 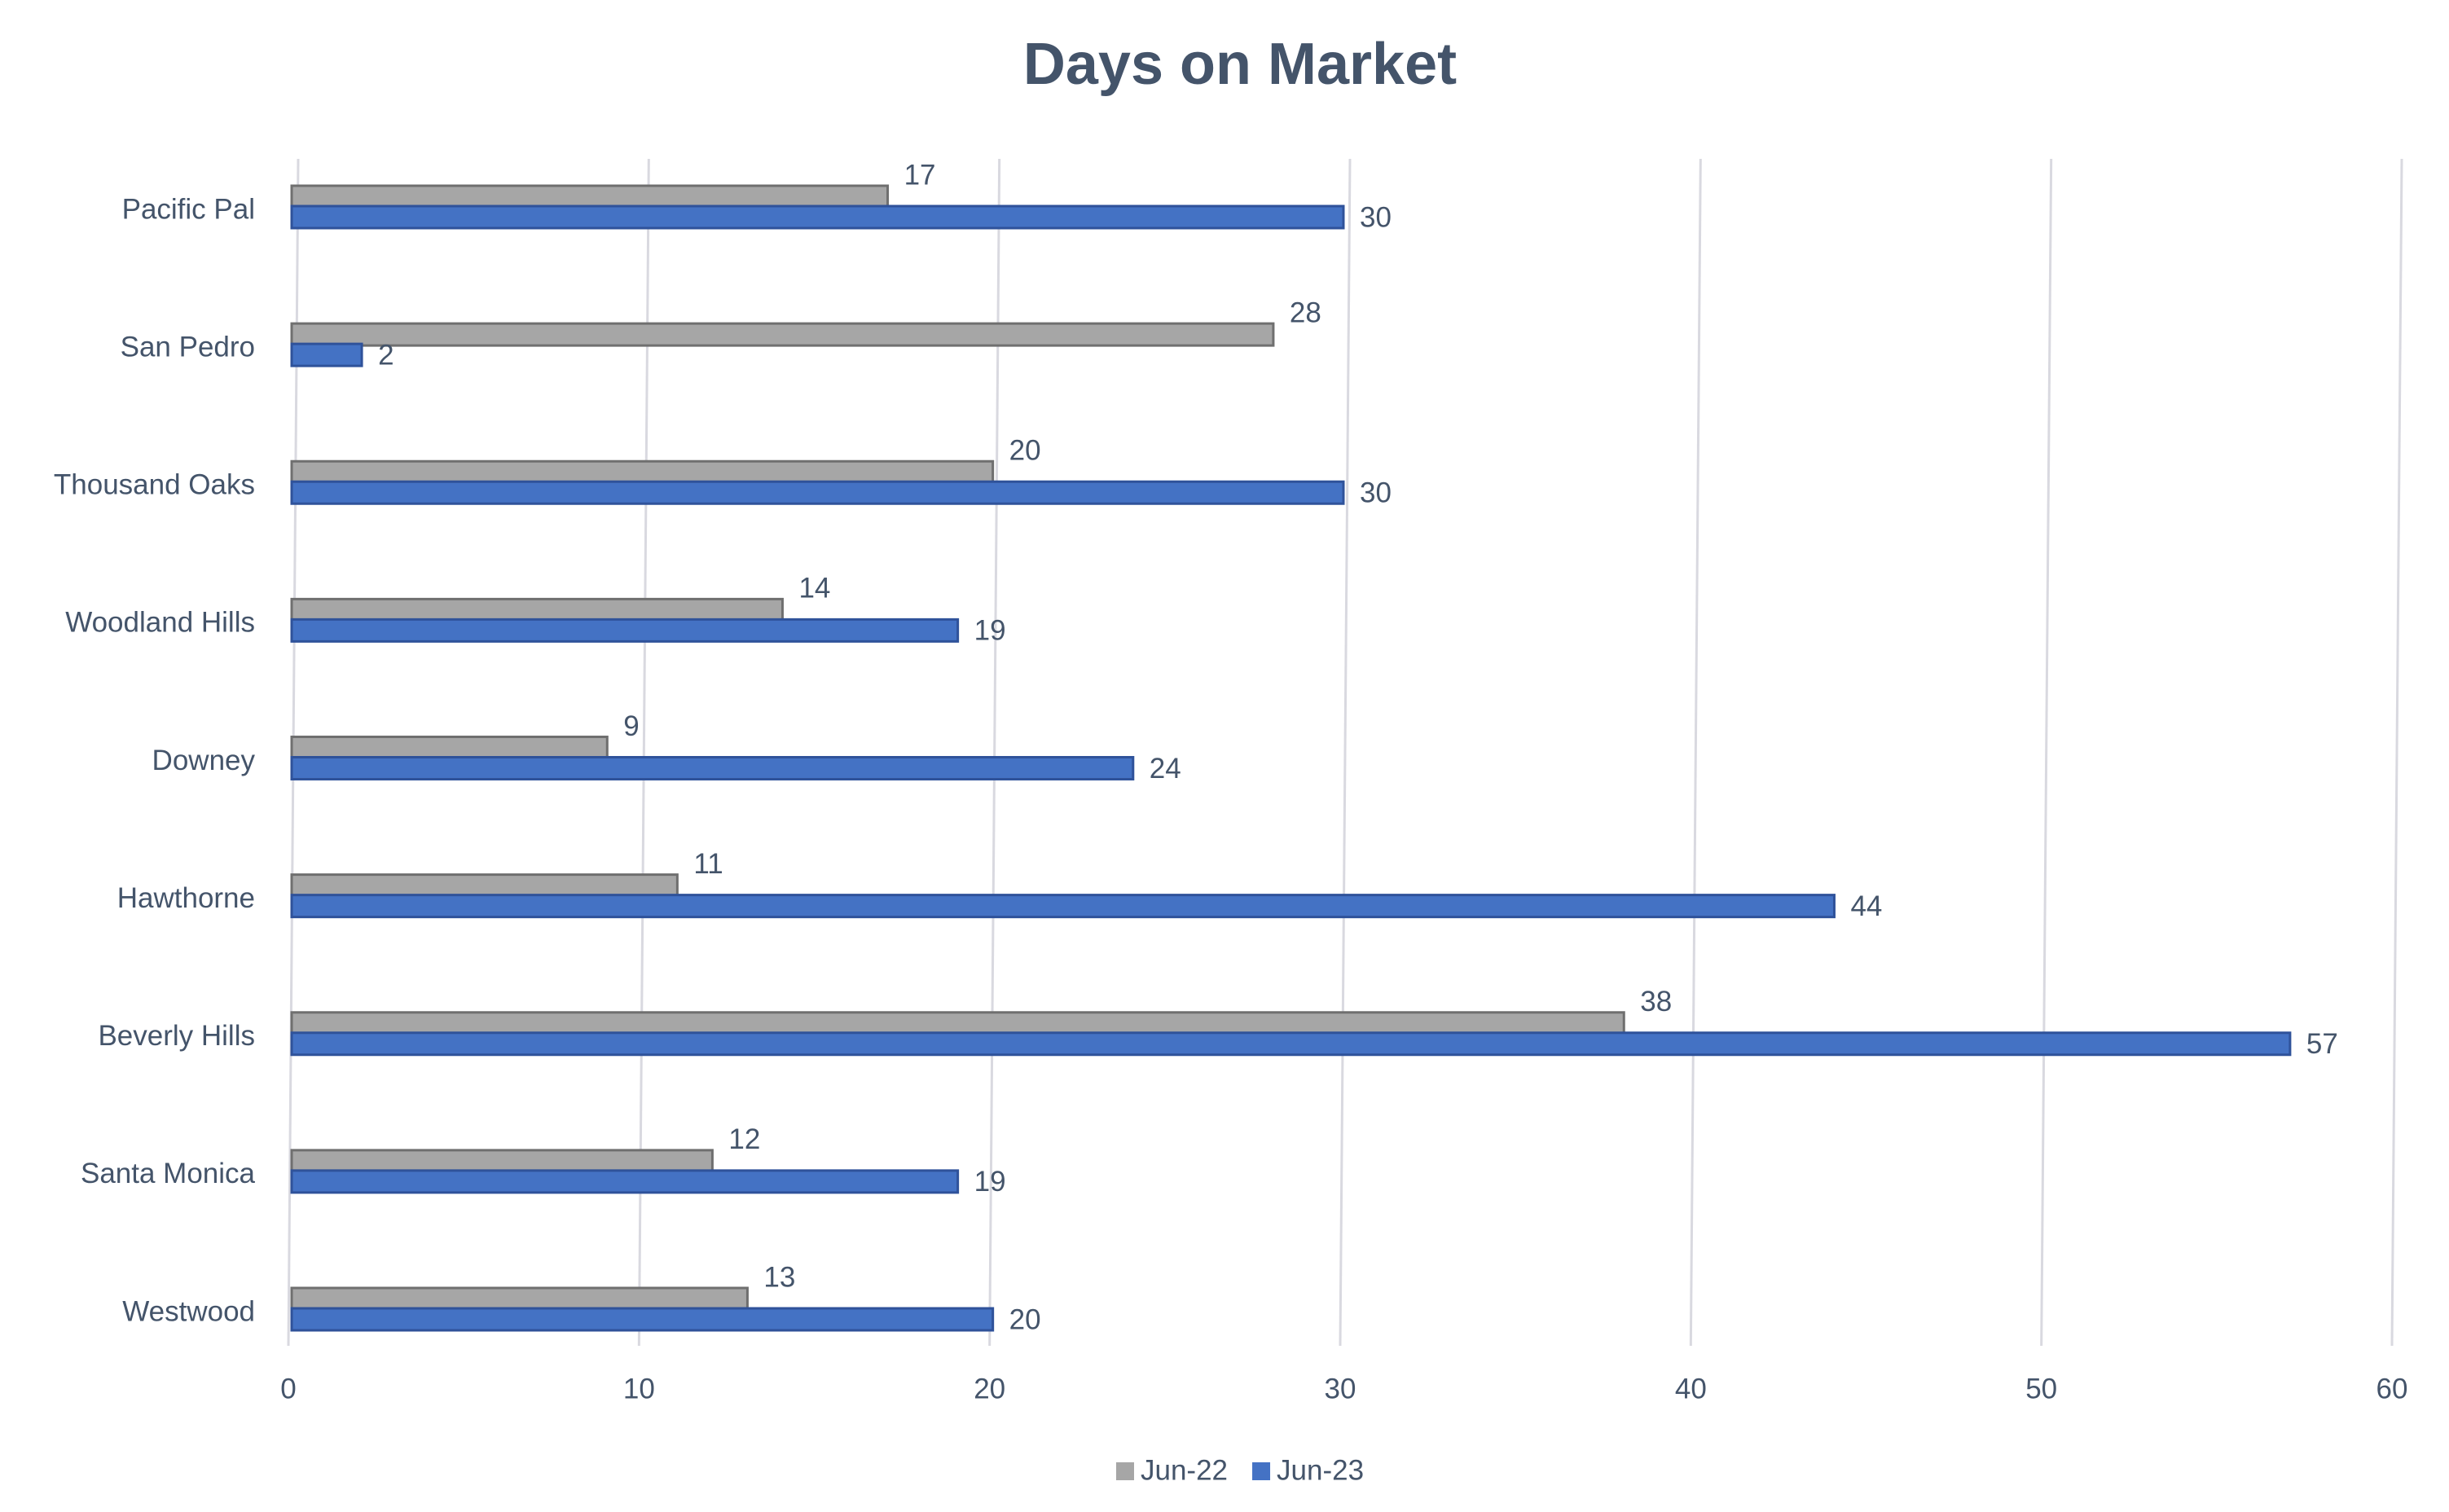 What do you see at coordinates (188, 347) in the screenshot?
I see `y-tick-label: San Pedro` at bounding box center [188, 347].